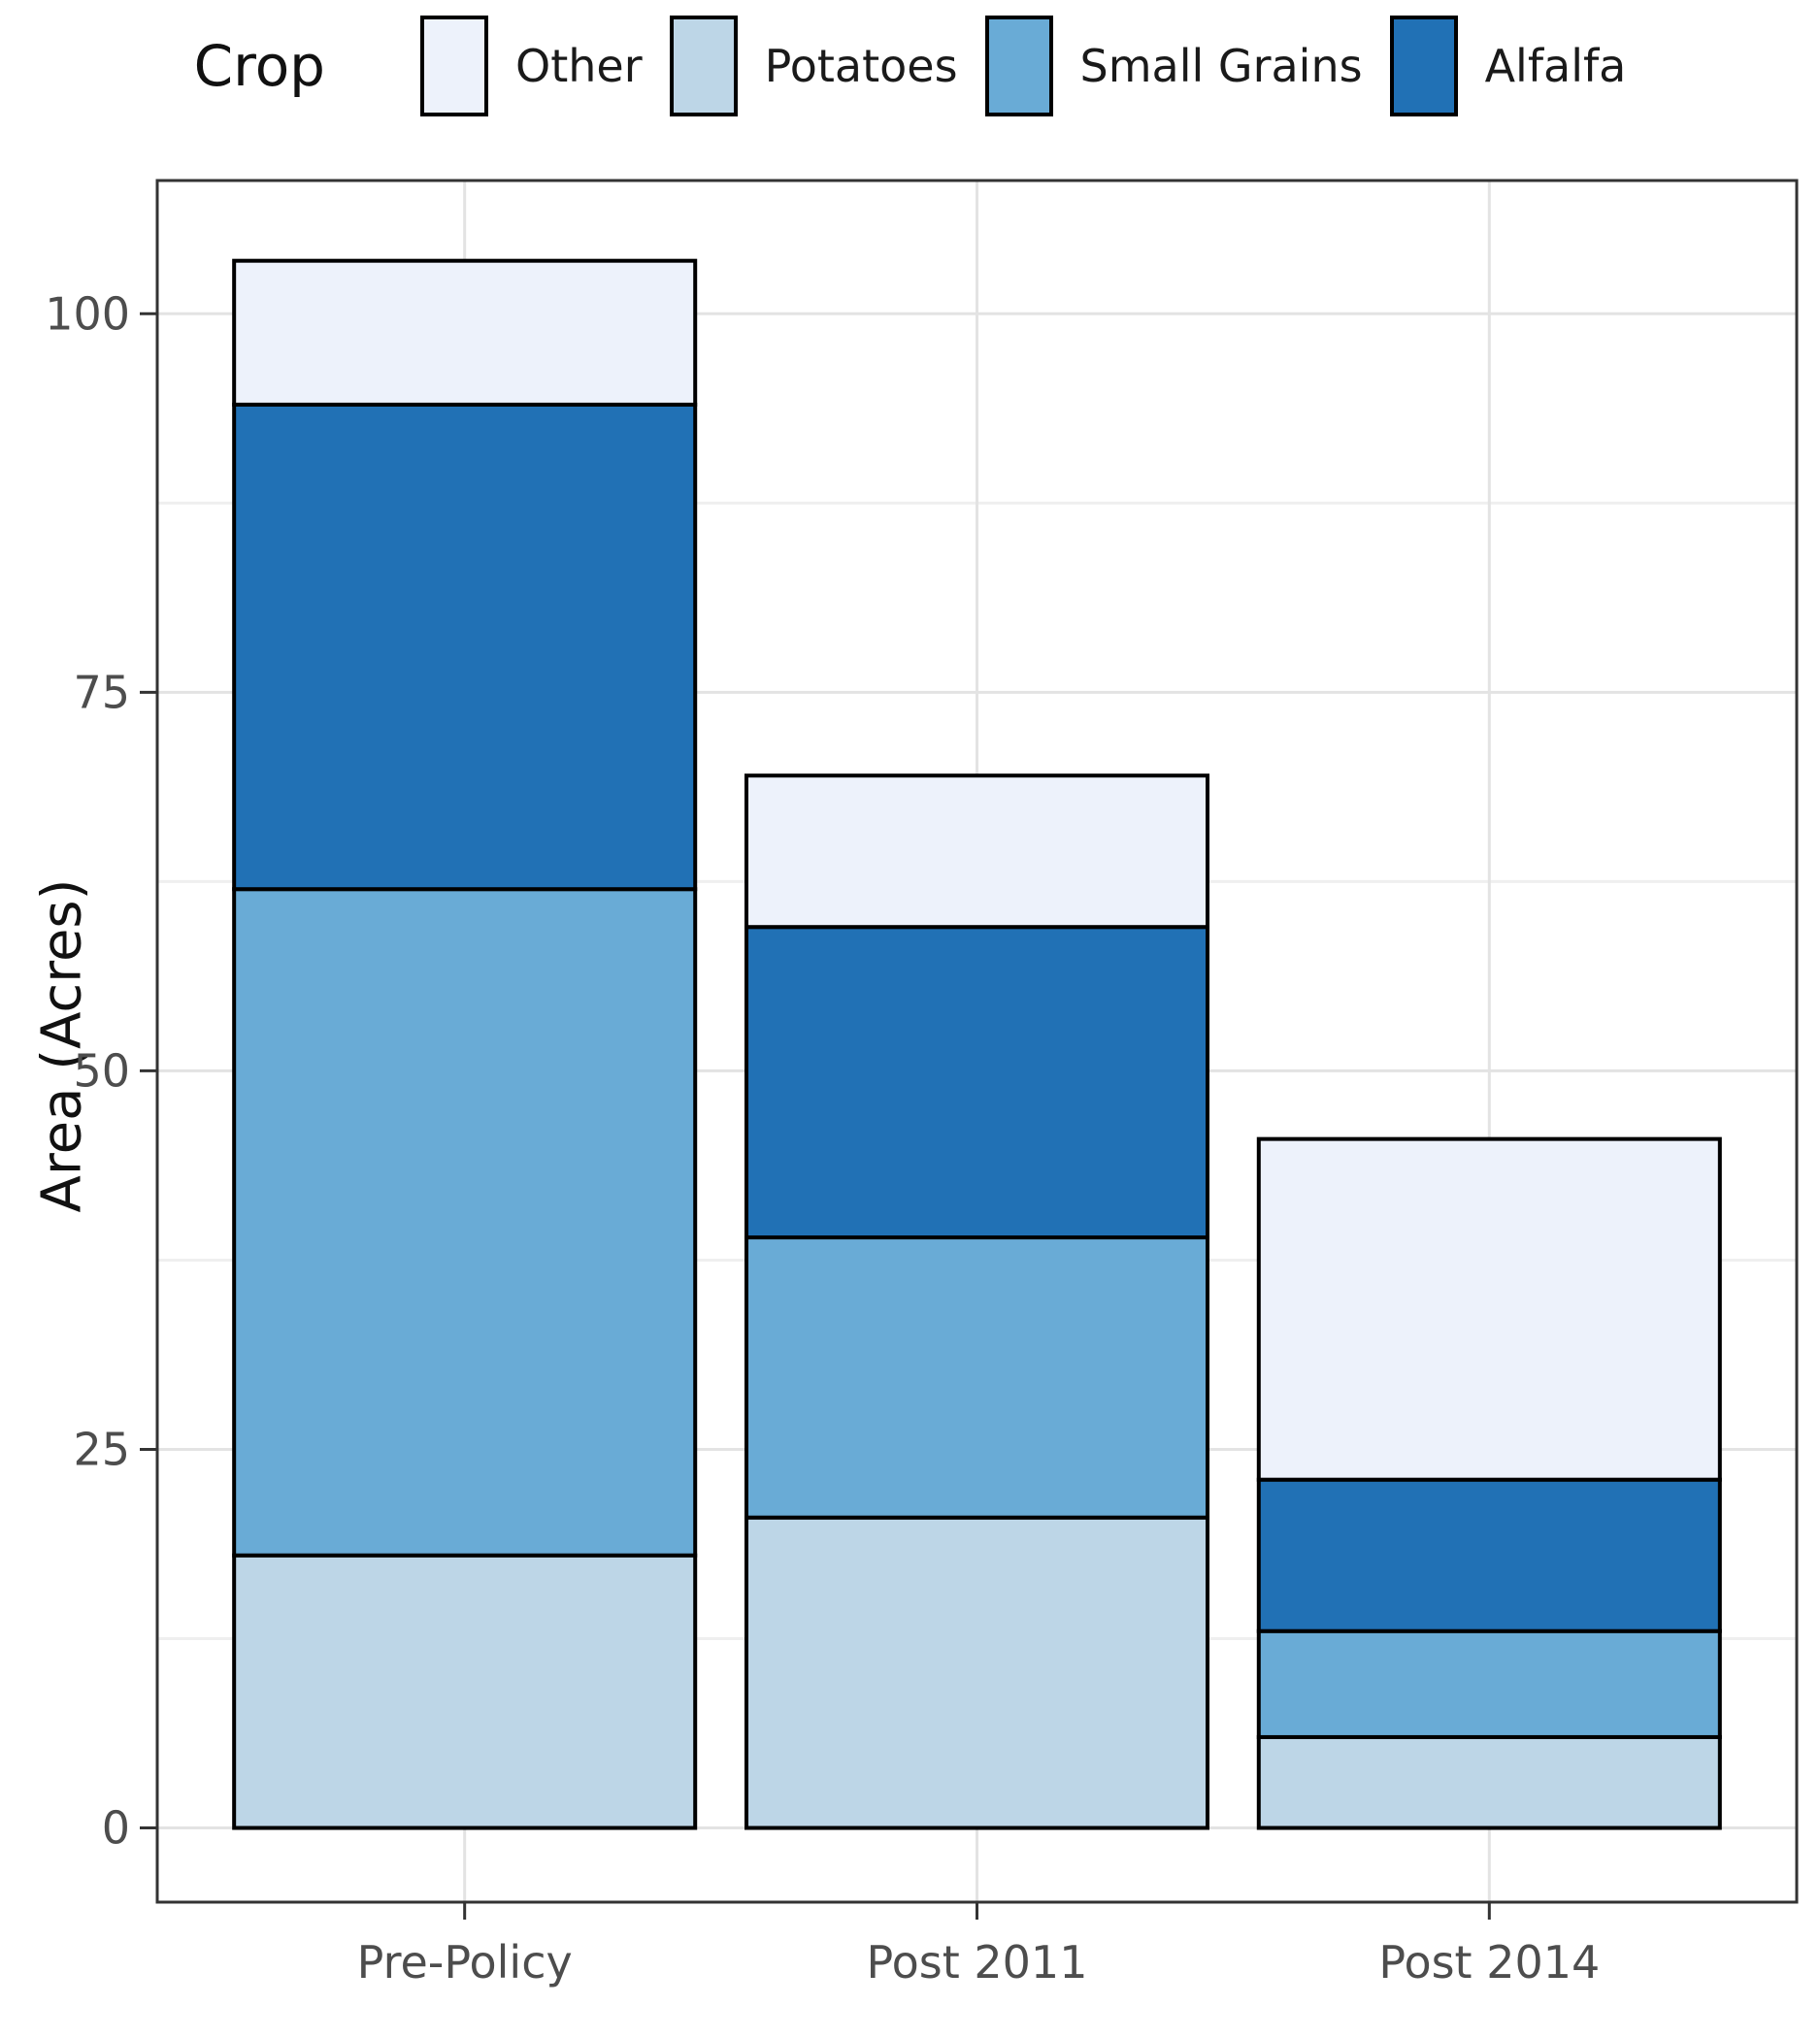 The width and height of the screenshot is (1820, 2038). Describe the element at coordinates (101, 1070) in the screenshot. I see `y-tick-label-50: 50` at that location.